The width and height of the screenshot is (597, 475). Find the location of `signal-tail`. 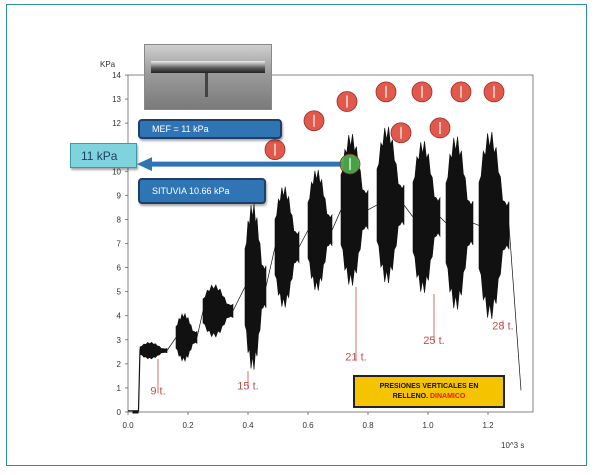

signal-tail is located at coordinates (515, 308).